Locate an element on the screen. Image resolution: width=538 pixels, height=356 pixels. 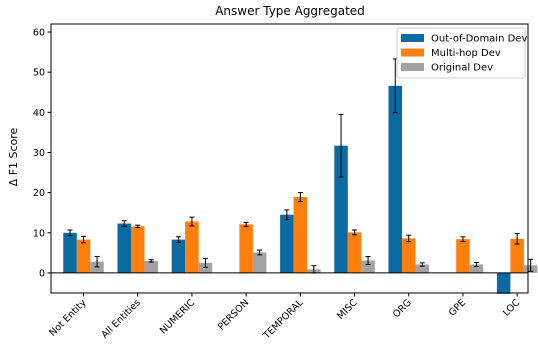
x-tick-label: NUMERIC is located at coordinates (177, 316).